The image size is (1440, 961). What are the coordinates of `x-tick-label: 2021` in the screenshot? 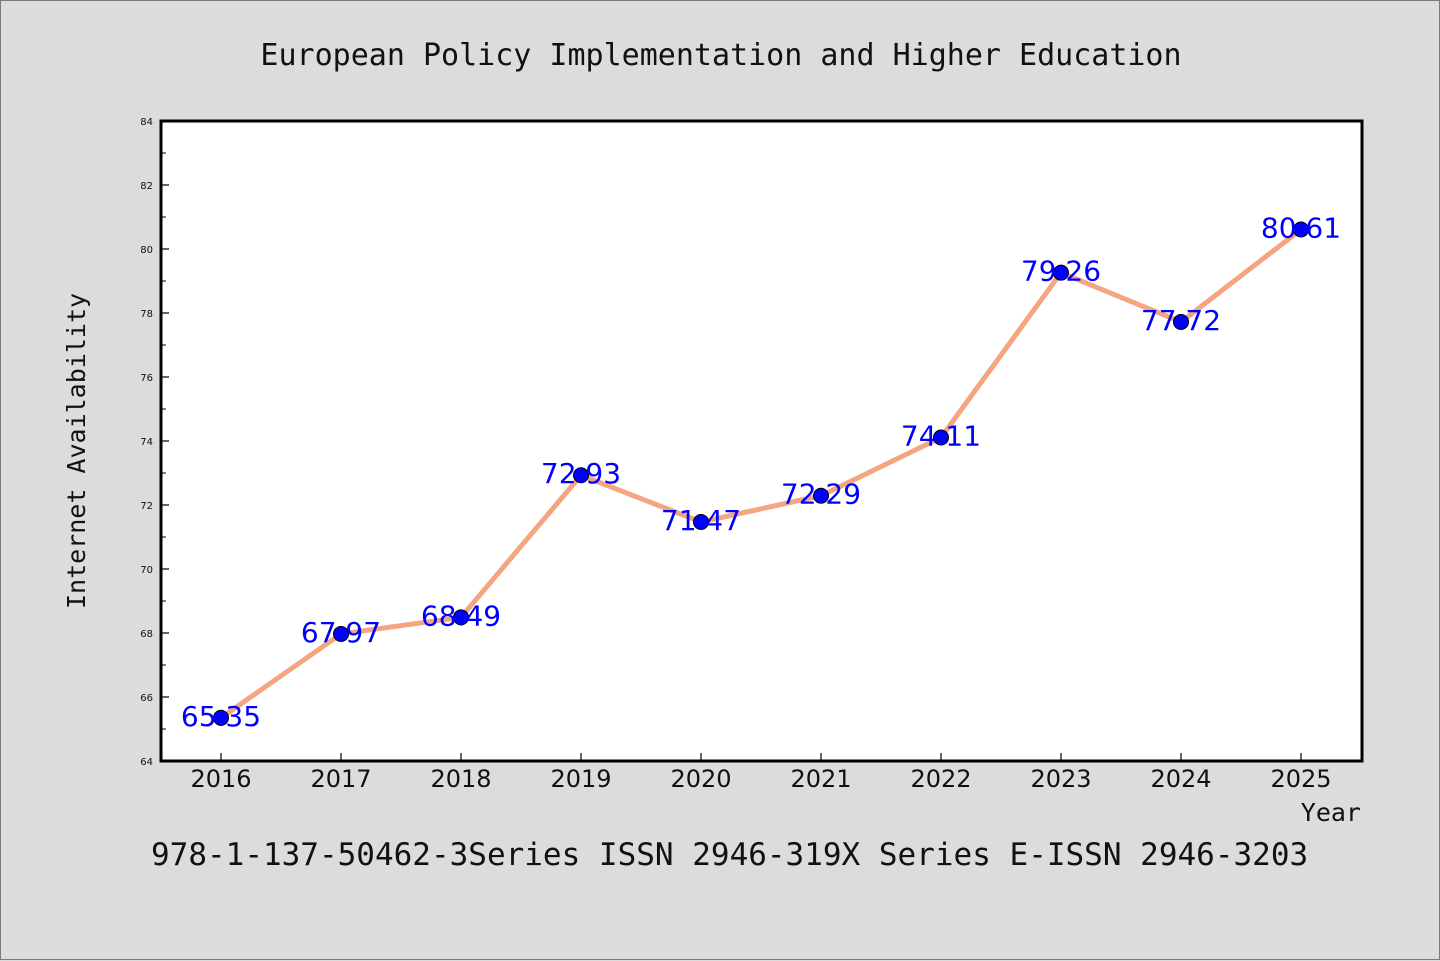 It's located at (820, 779).